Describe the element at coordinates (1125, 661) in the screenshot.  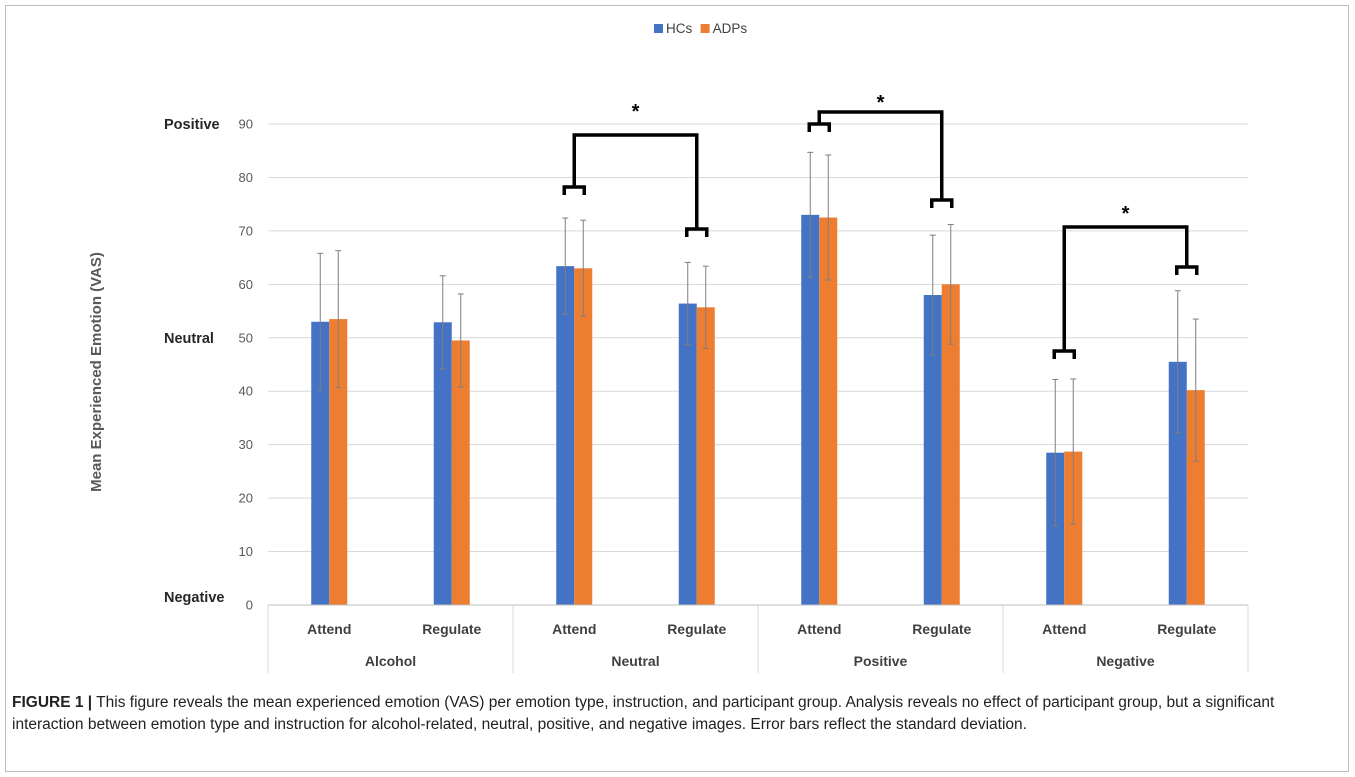
I see `x-group-label: Negative` at that location.